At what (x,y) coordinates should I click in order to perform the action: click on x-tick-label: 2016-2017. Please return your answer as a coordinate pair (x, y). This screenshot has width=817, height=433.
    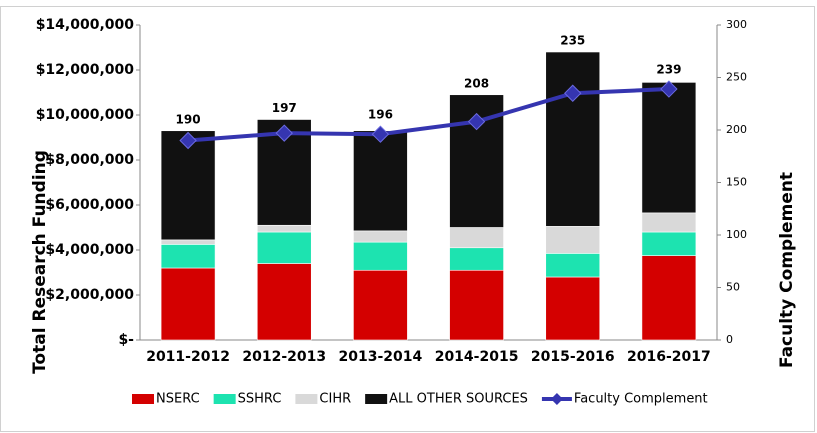
    Looking at the image, I should click on (669, 357).